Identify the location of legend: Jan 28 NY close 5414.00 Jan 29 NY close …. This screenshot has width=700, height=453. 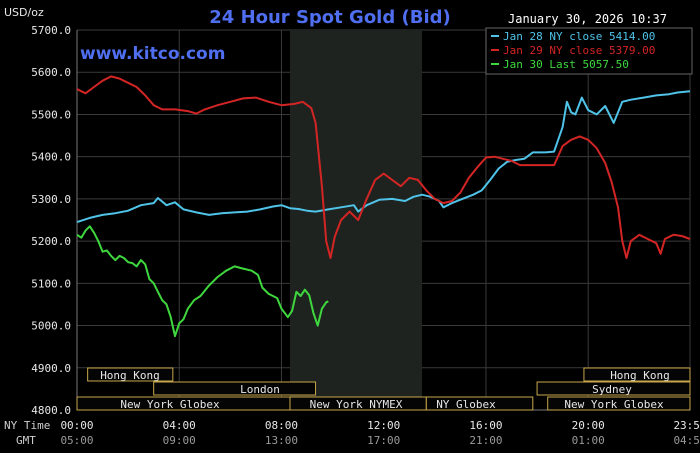
(589, 51).